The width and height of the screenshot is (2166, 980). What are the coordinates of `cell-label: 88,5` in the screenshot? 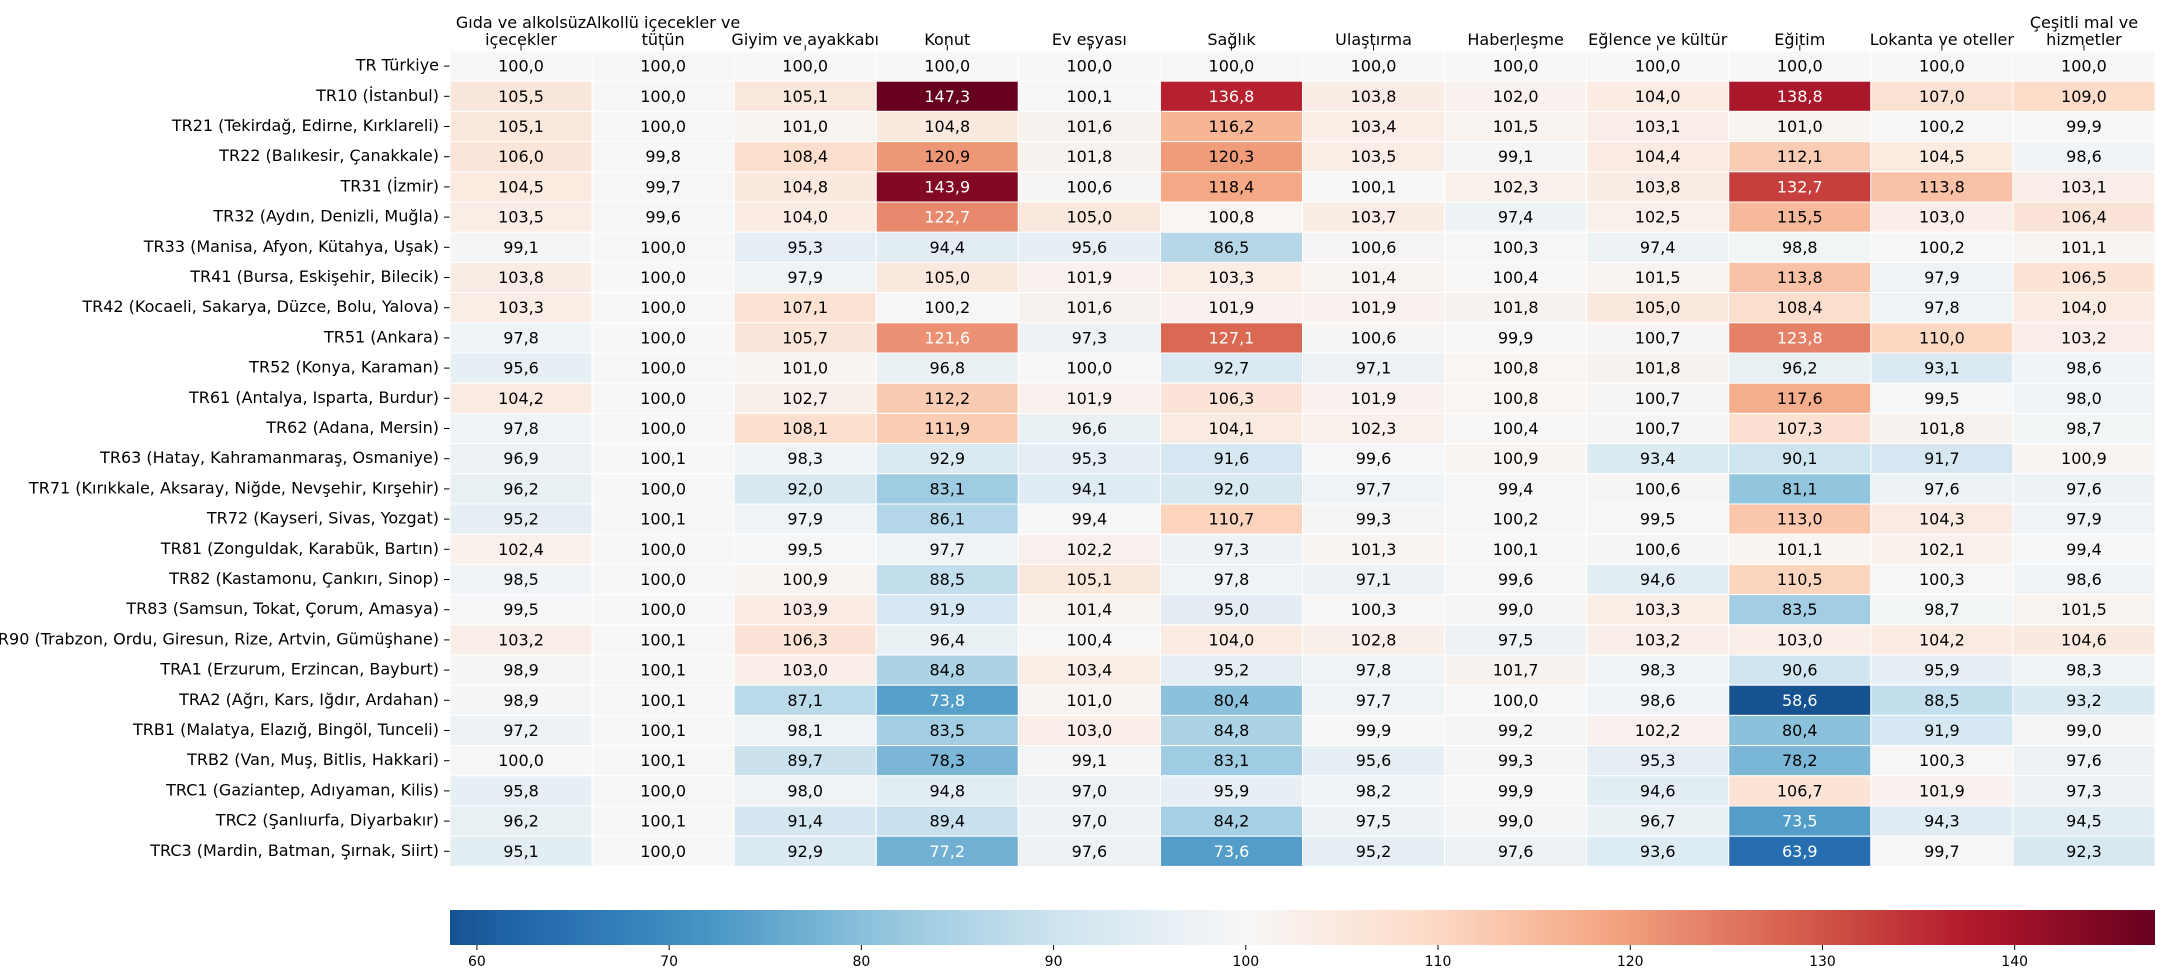 It's located at (947, 579).